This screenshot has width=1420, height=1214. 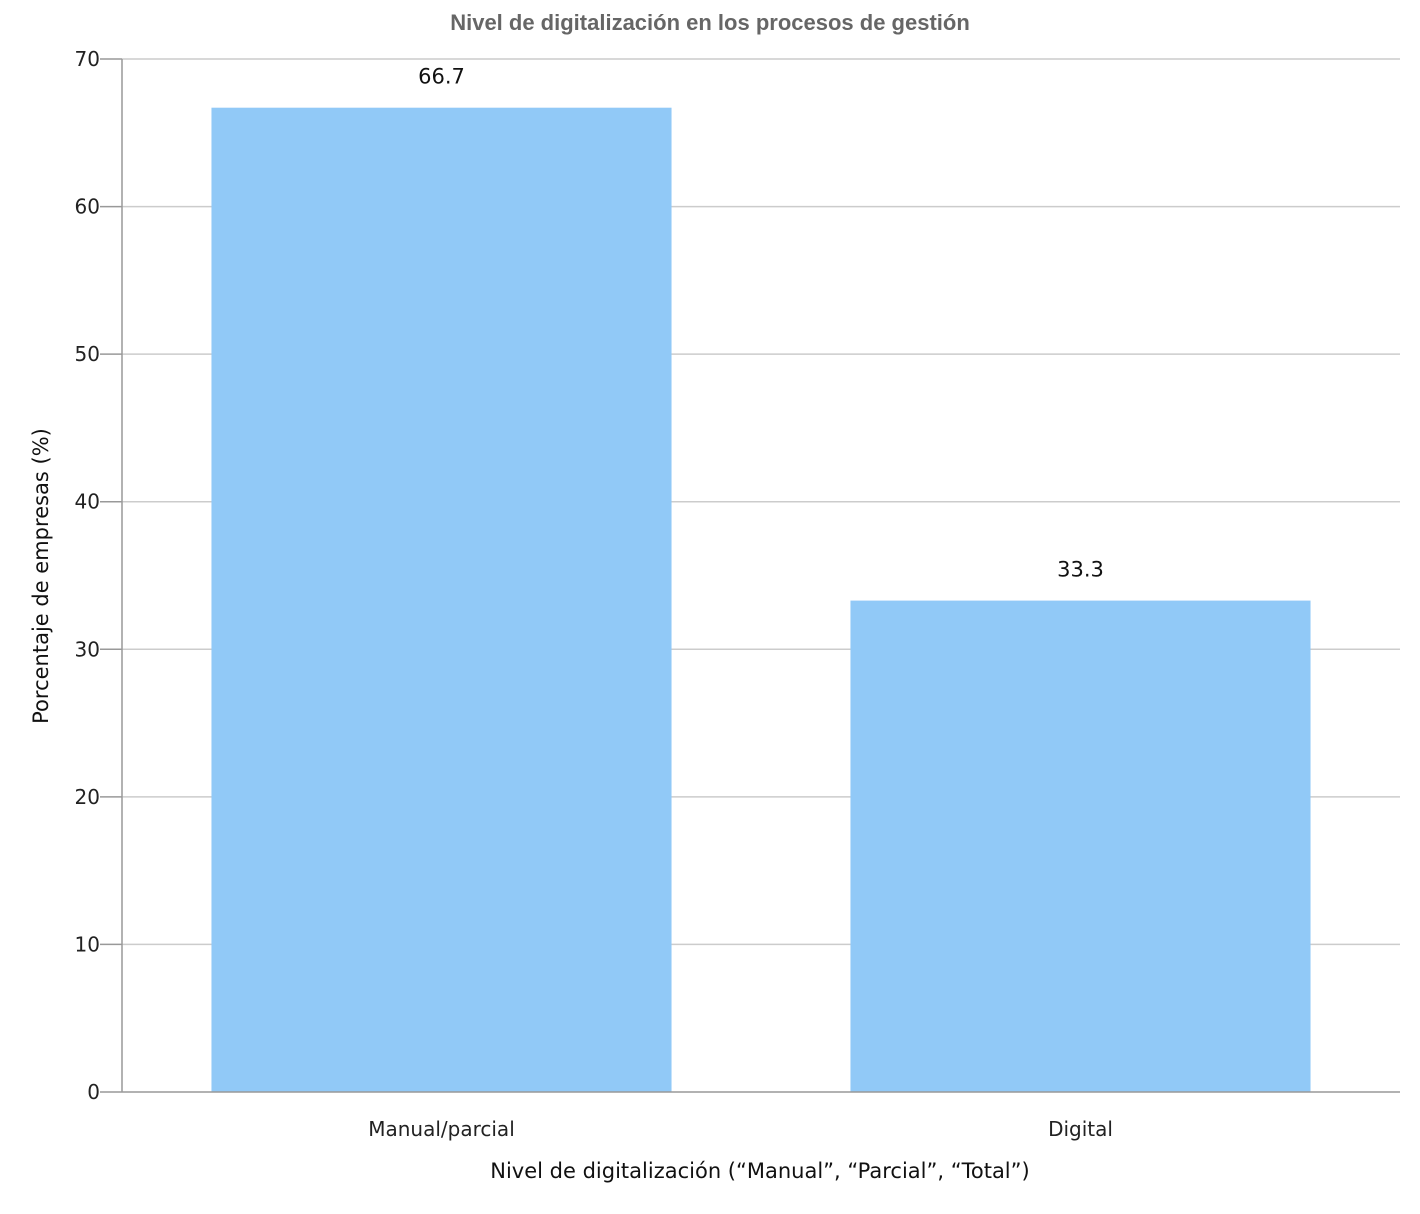 I want to click on data-label: 33.3, so click(x=1080, y=570).